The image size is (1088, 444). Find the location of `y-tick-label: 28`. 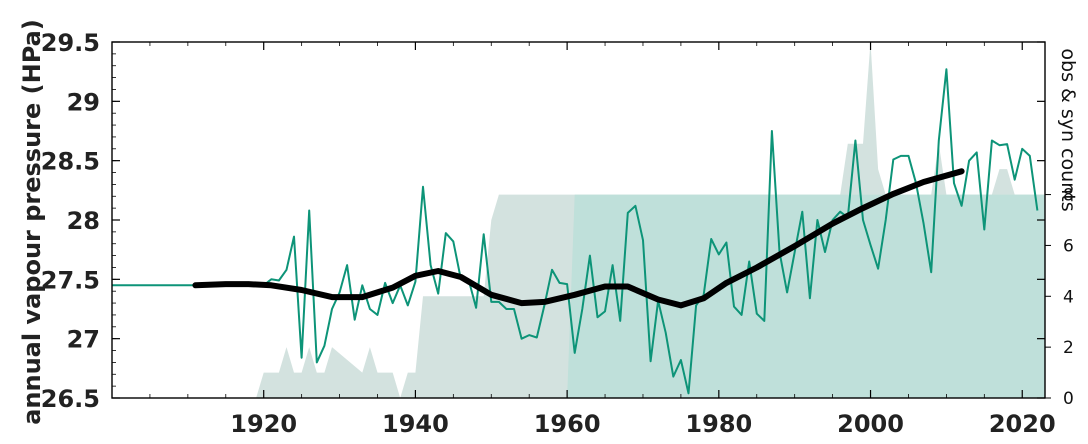

y-tick-label: 28 is located at coordinates (83, 221).